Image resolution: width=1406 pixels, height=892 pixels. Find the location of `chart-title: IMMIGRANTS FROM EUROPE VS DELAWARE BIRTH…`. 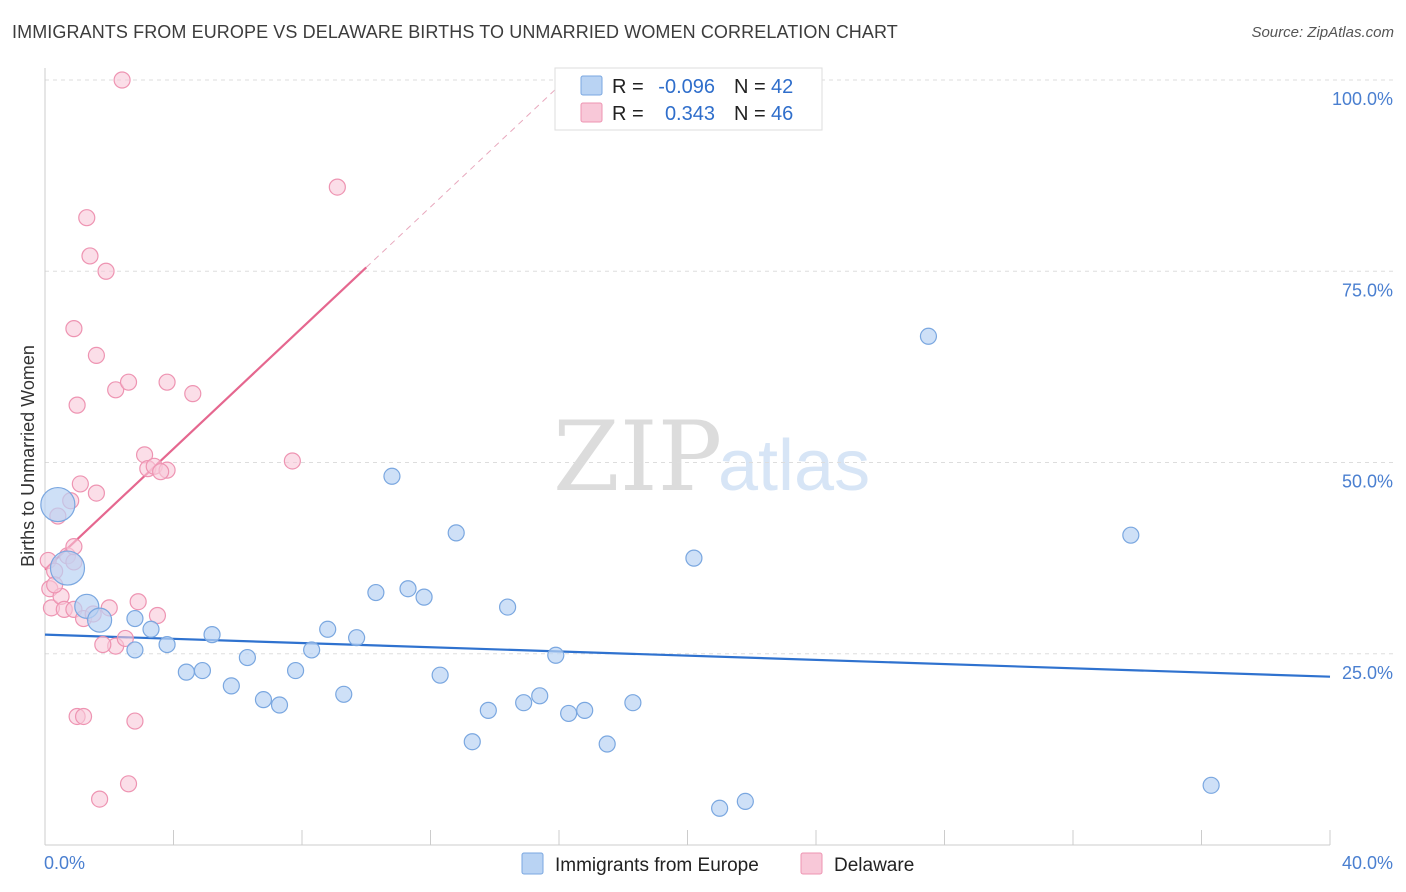

chart-title: IMMIGRANTS FROM EUROPE VS DELAWARE BIRTH… is located at coordinates (455, 32).